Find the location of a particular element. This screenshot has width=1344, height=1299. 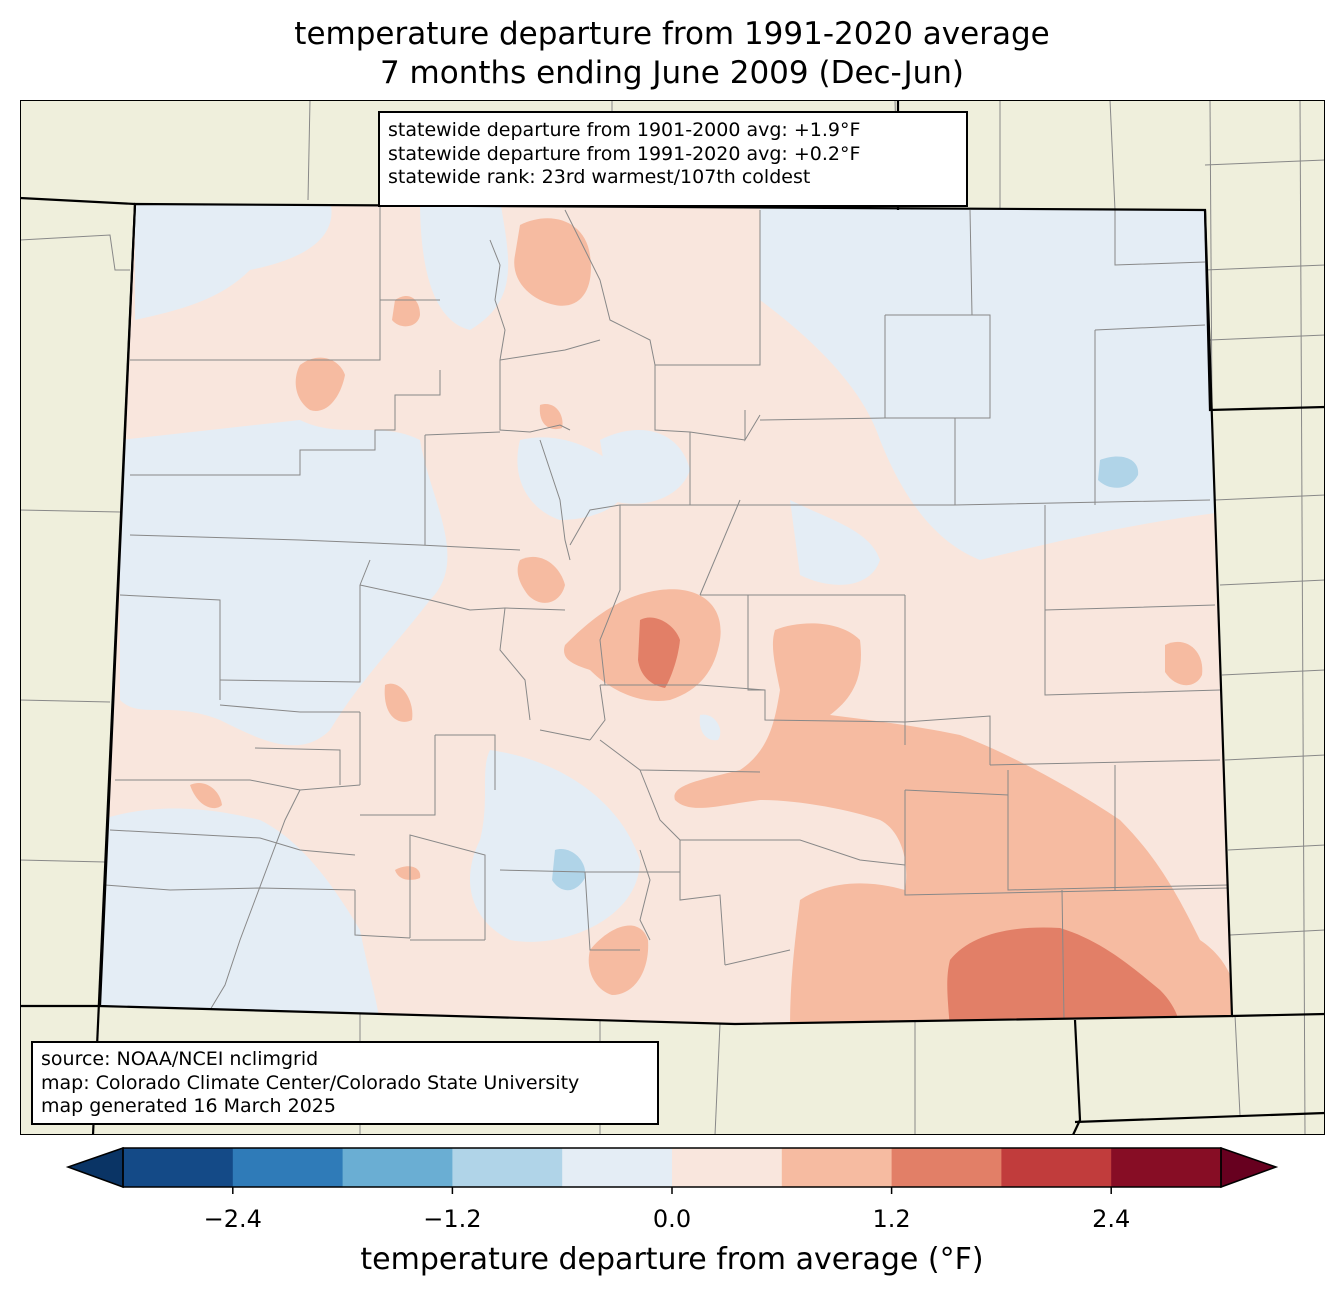

colorbar-tick-label: −2.4 is located at coordinates (232, 1219).